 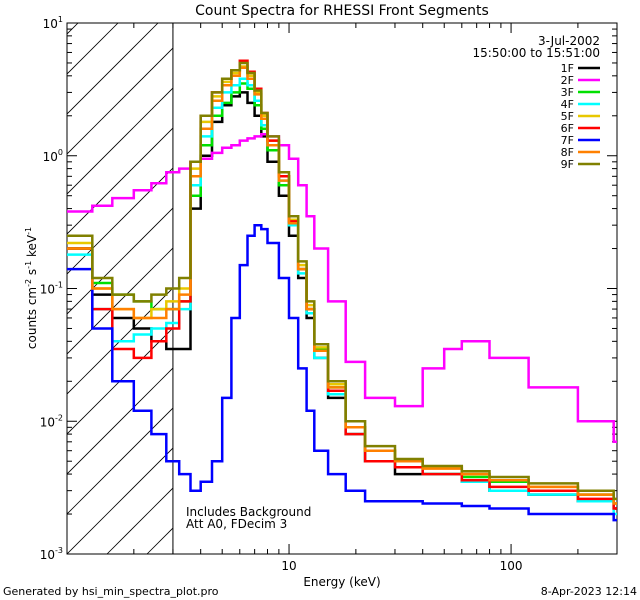 I want to click on footer-generated-by: Generated by hsi_min_spectra_plot.pro, so click(x=111, y=591).